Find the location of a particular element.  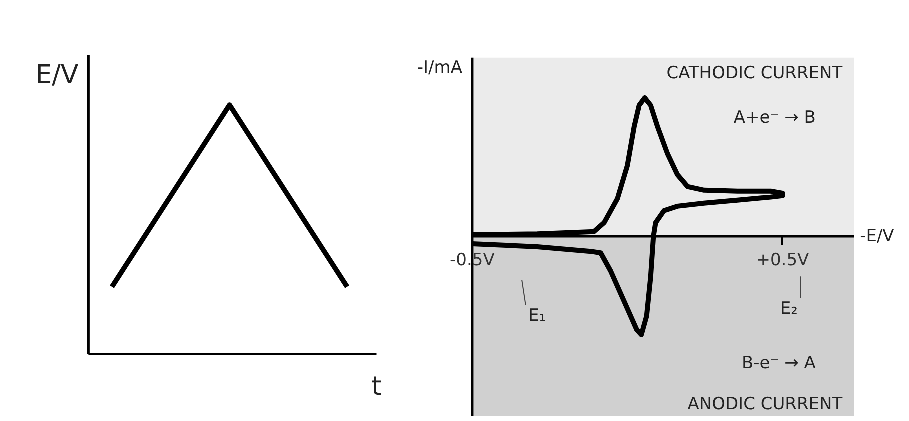

text: ANODIC CURRENT is located at coordinates (766, 404).